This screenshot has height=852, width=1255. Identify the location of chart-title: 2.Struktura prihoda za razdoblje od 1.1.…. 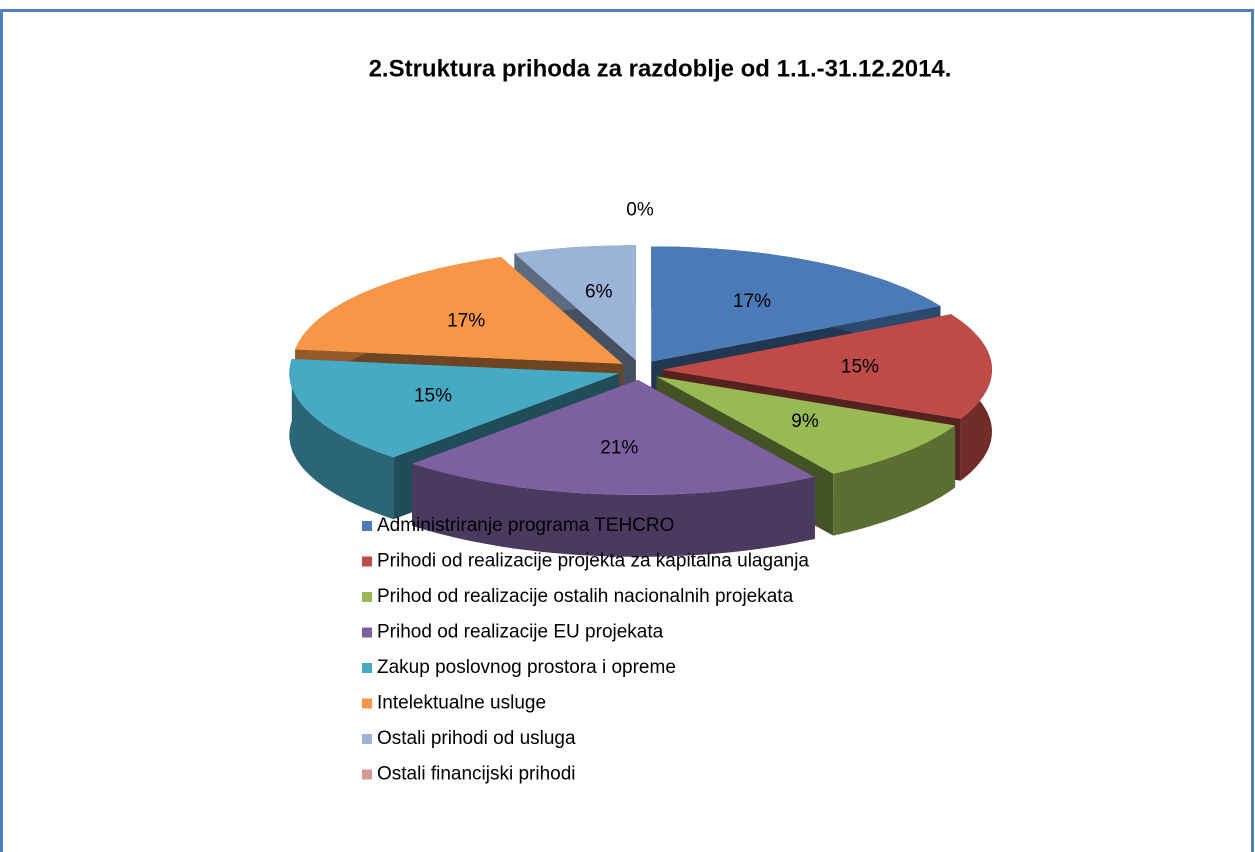
(660, 68).